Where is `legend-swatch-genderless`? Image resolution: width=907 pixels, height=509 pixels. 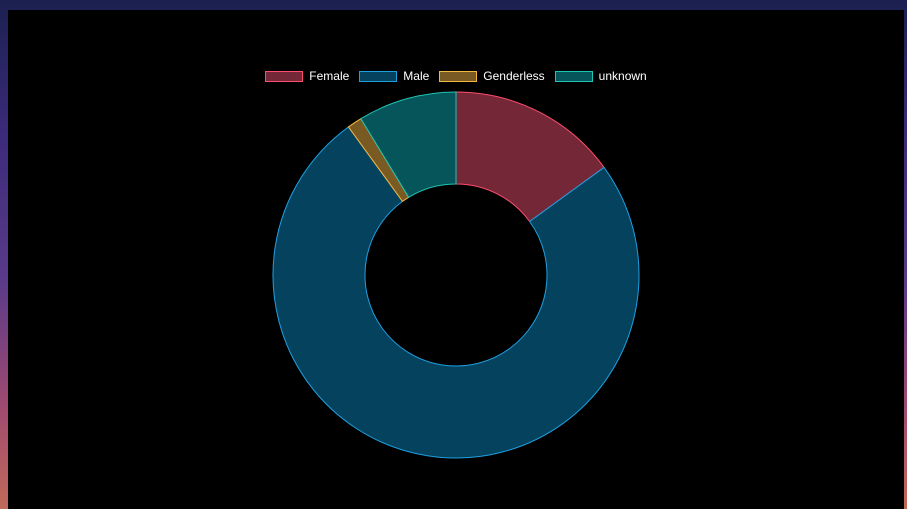
legend-swatch-genderless is located at coordinates (458, 76).